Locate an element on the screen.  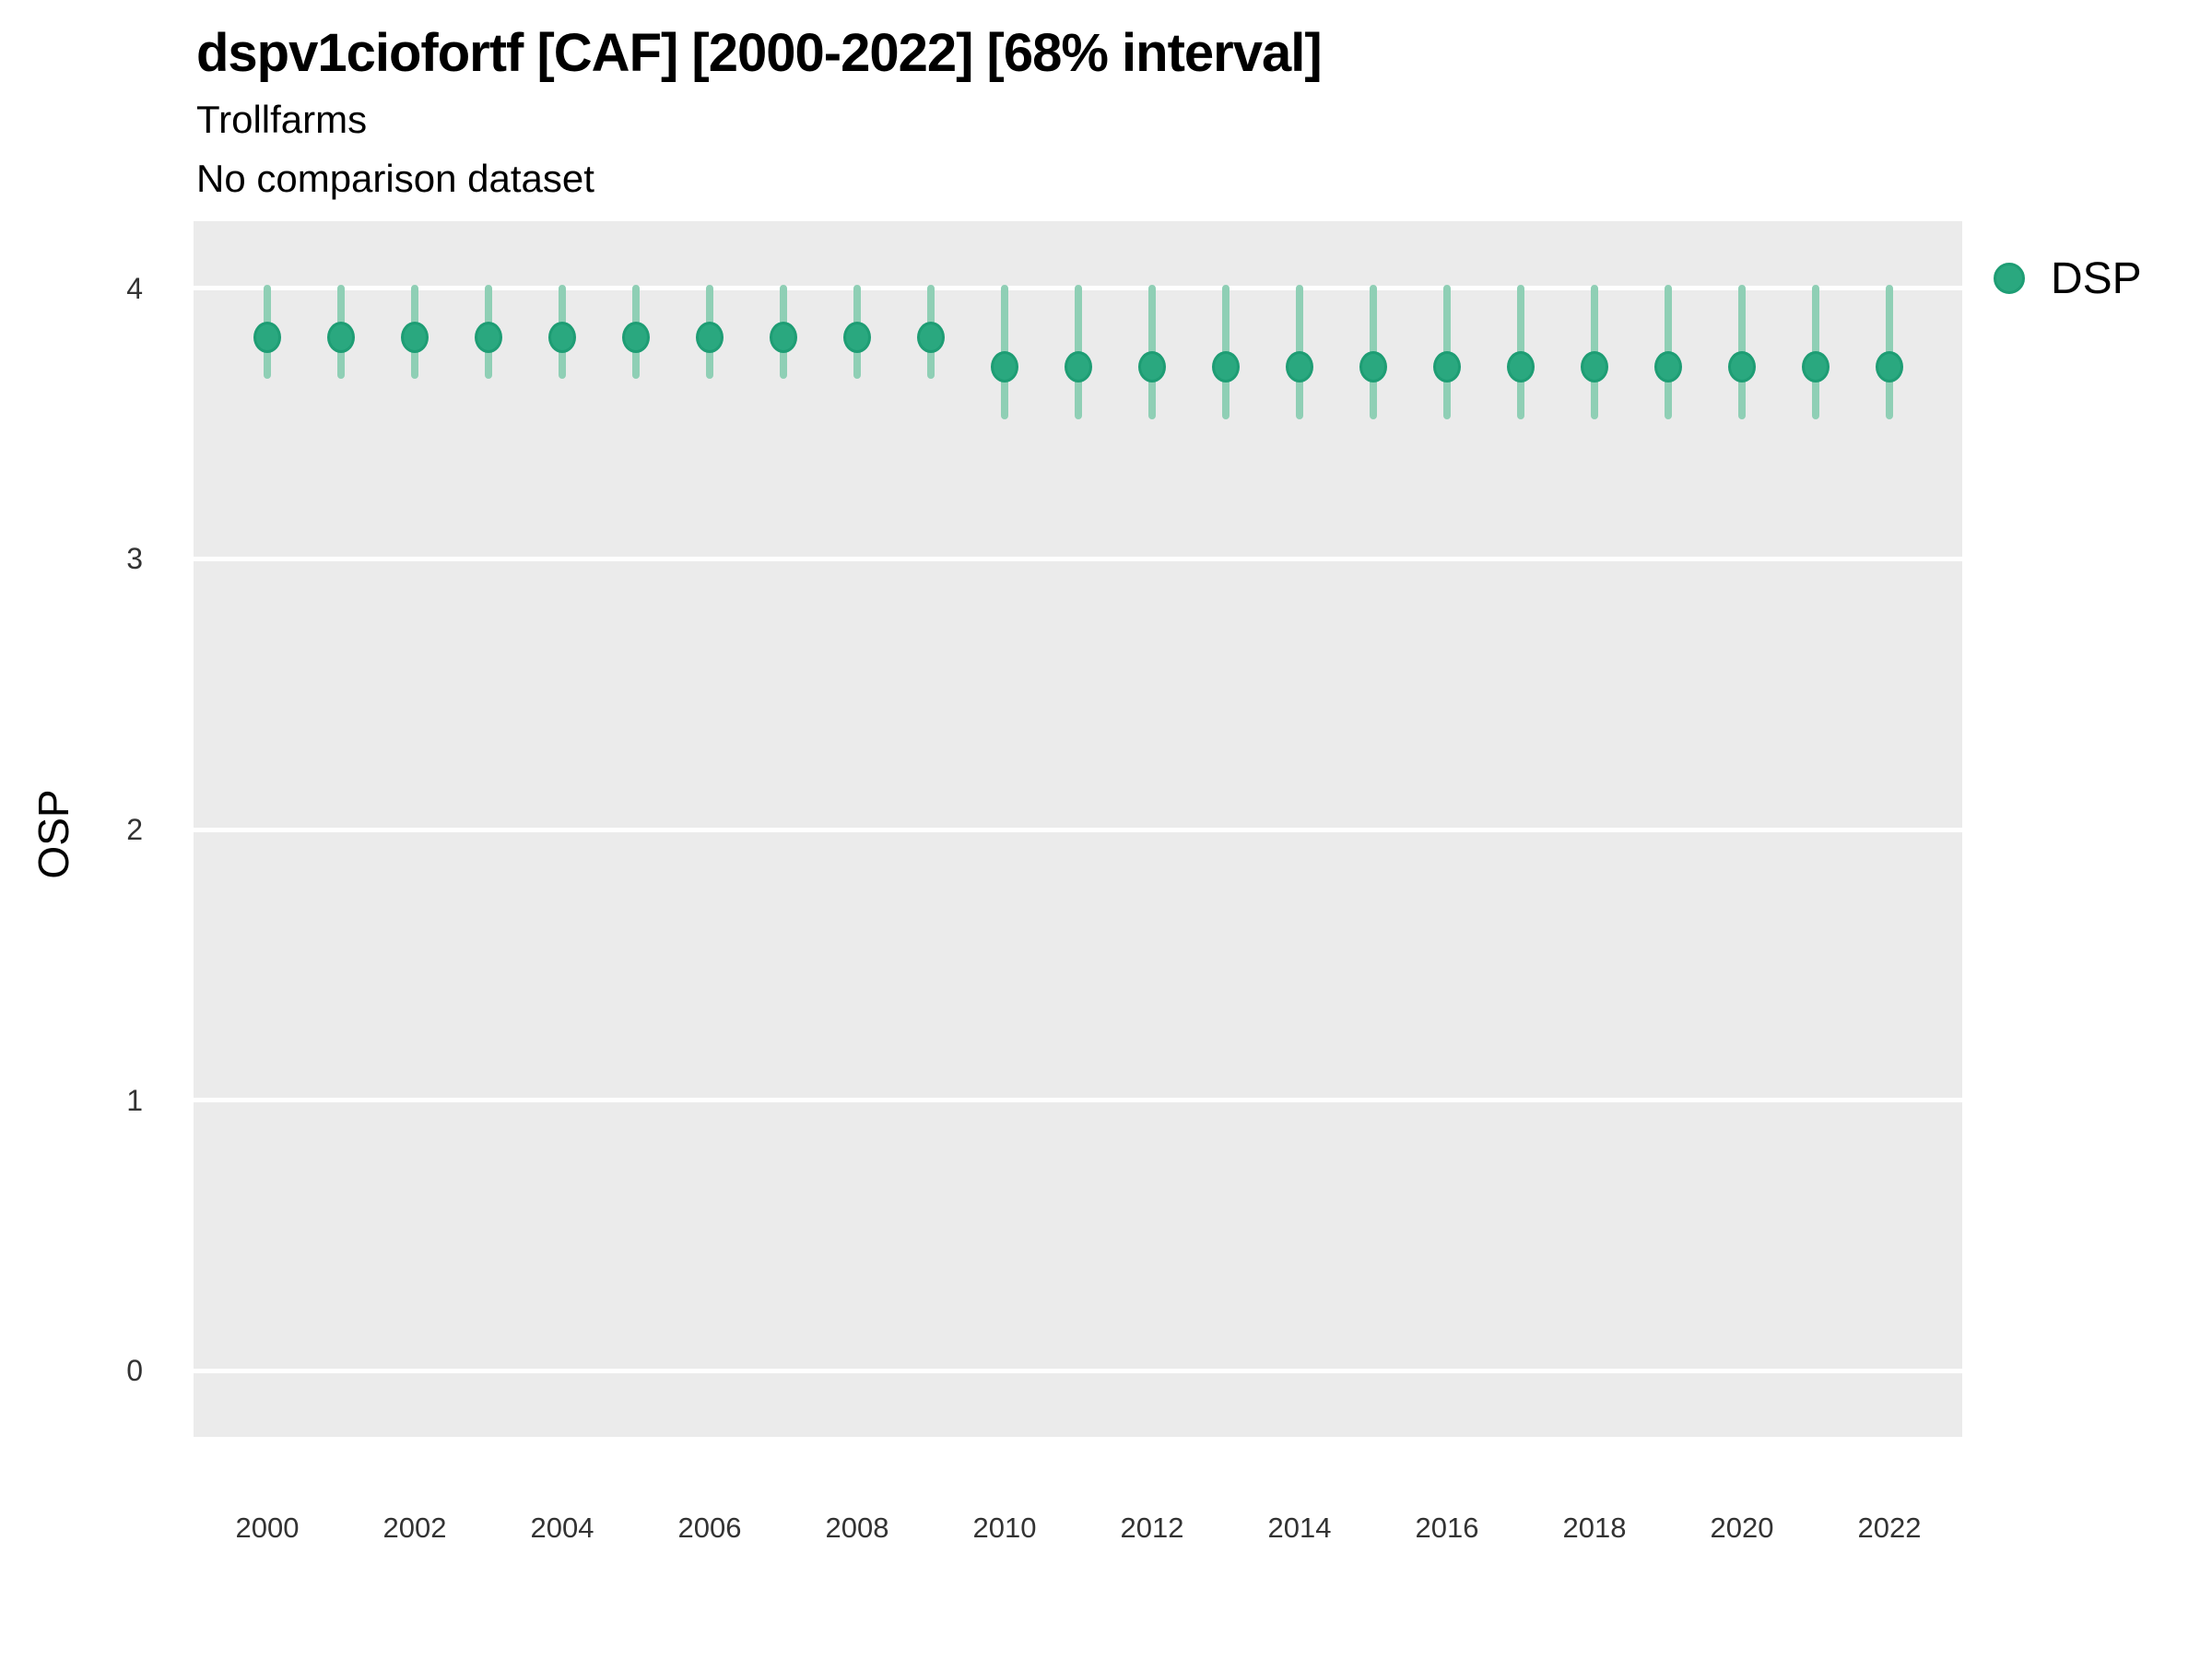
data-point-2014 is located at coordinates (1299, 366).